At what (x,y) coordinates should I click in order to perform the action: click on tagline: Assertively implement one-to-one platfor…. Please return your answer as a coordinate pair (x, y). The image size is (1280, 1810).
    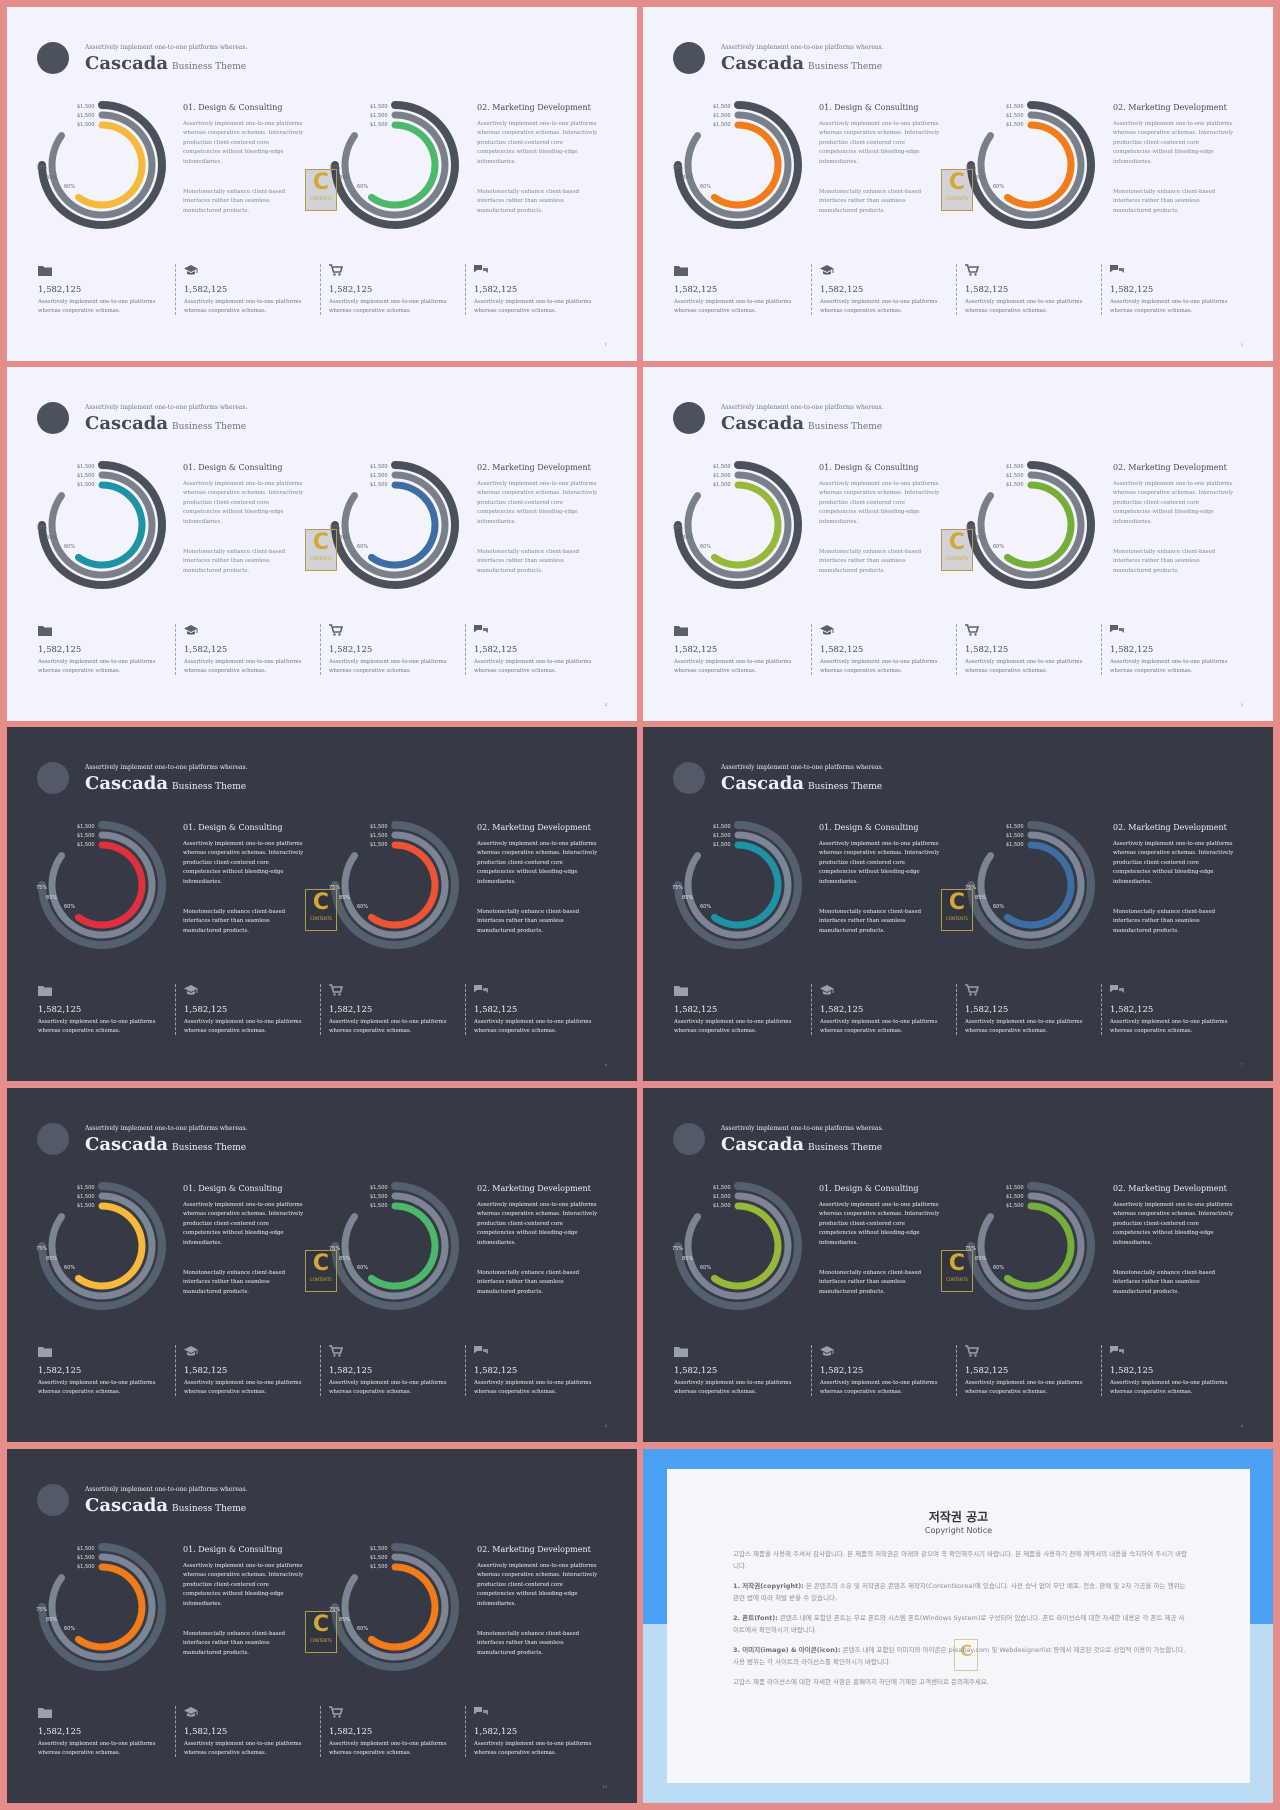
    Looking at the image, I should click on (802, 47).